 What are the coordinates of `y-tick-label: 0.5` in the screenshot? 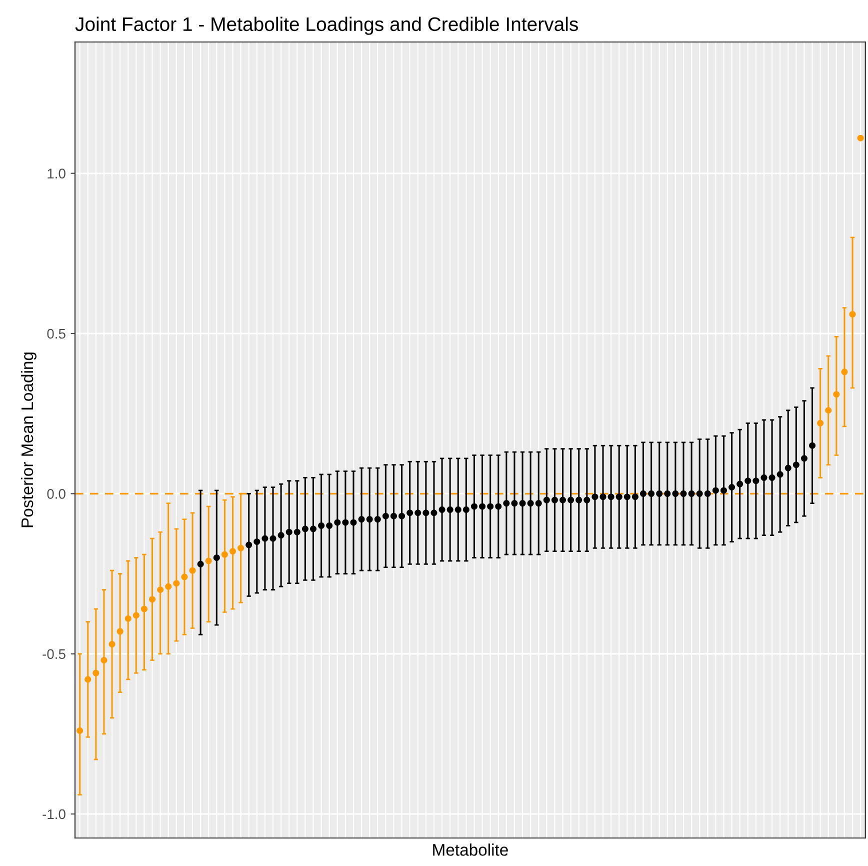 It's located at (56, 333).